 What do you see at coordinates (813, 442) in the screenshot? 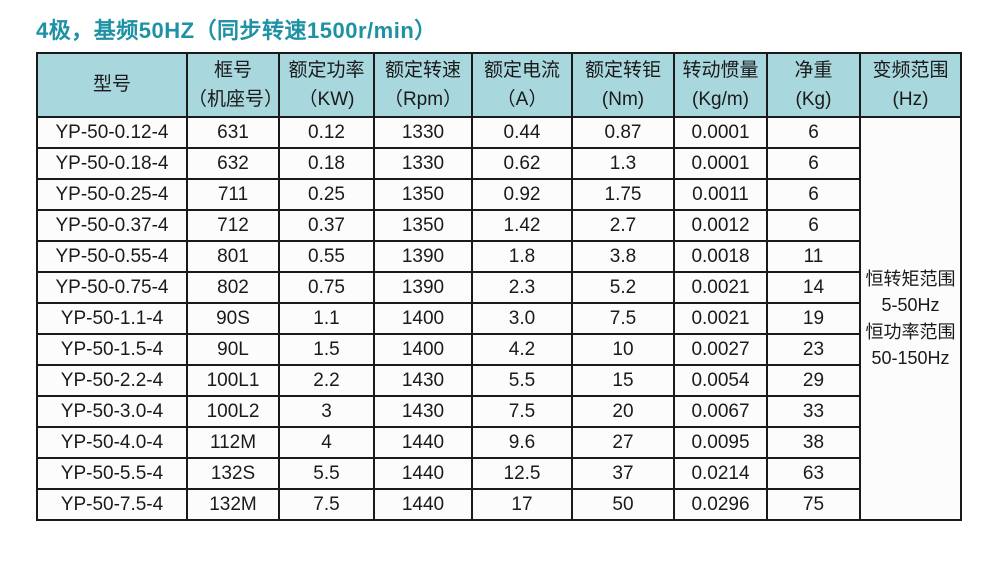
I see `table-cell: 38` at bounding box center [813, 442].